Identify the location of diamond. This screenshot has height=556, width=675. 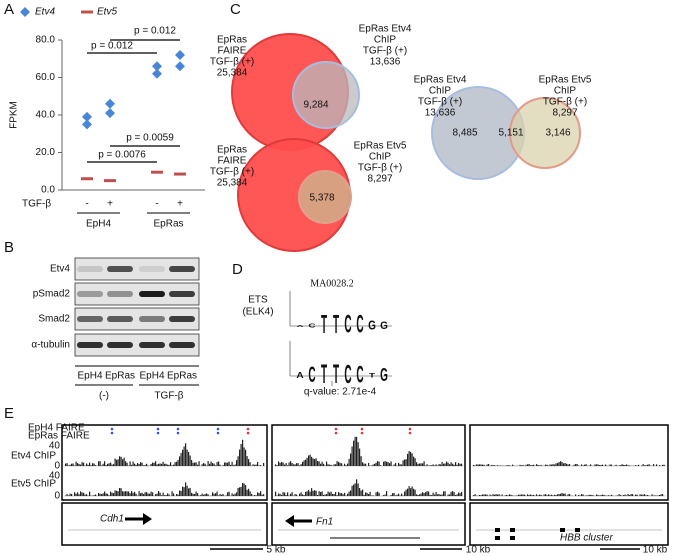
(180, 55).